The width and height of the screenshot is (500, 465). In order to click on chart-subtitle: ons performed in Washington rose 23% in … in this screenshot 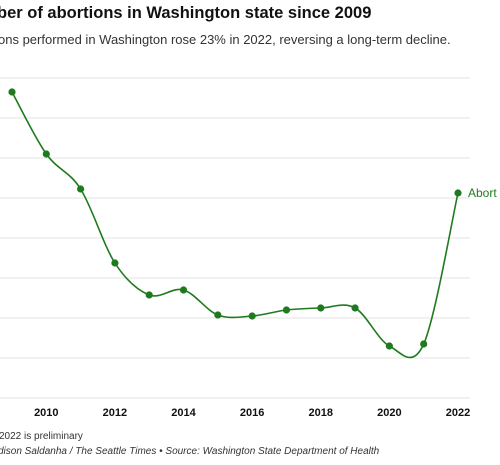, I will do `click(225, 39)`.